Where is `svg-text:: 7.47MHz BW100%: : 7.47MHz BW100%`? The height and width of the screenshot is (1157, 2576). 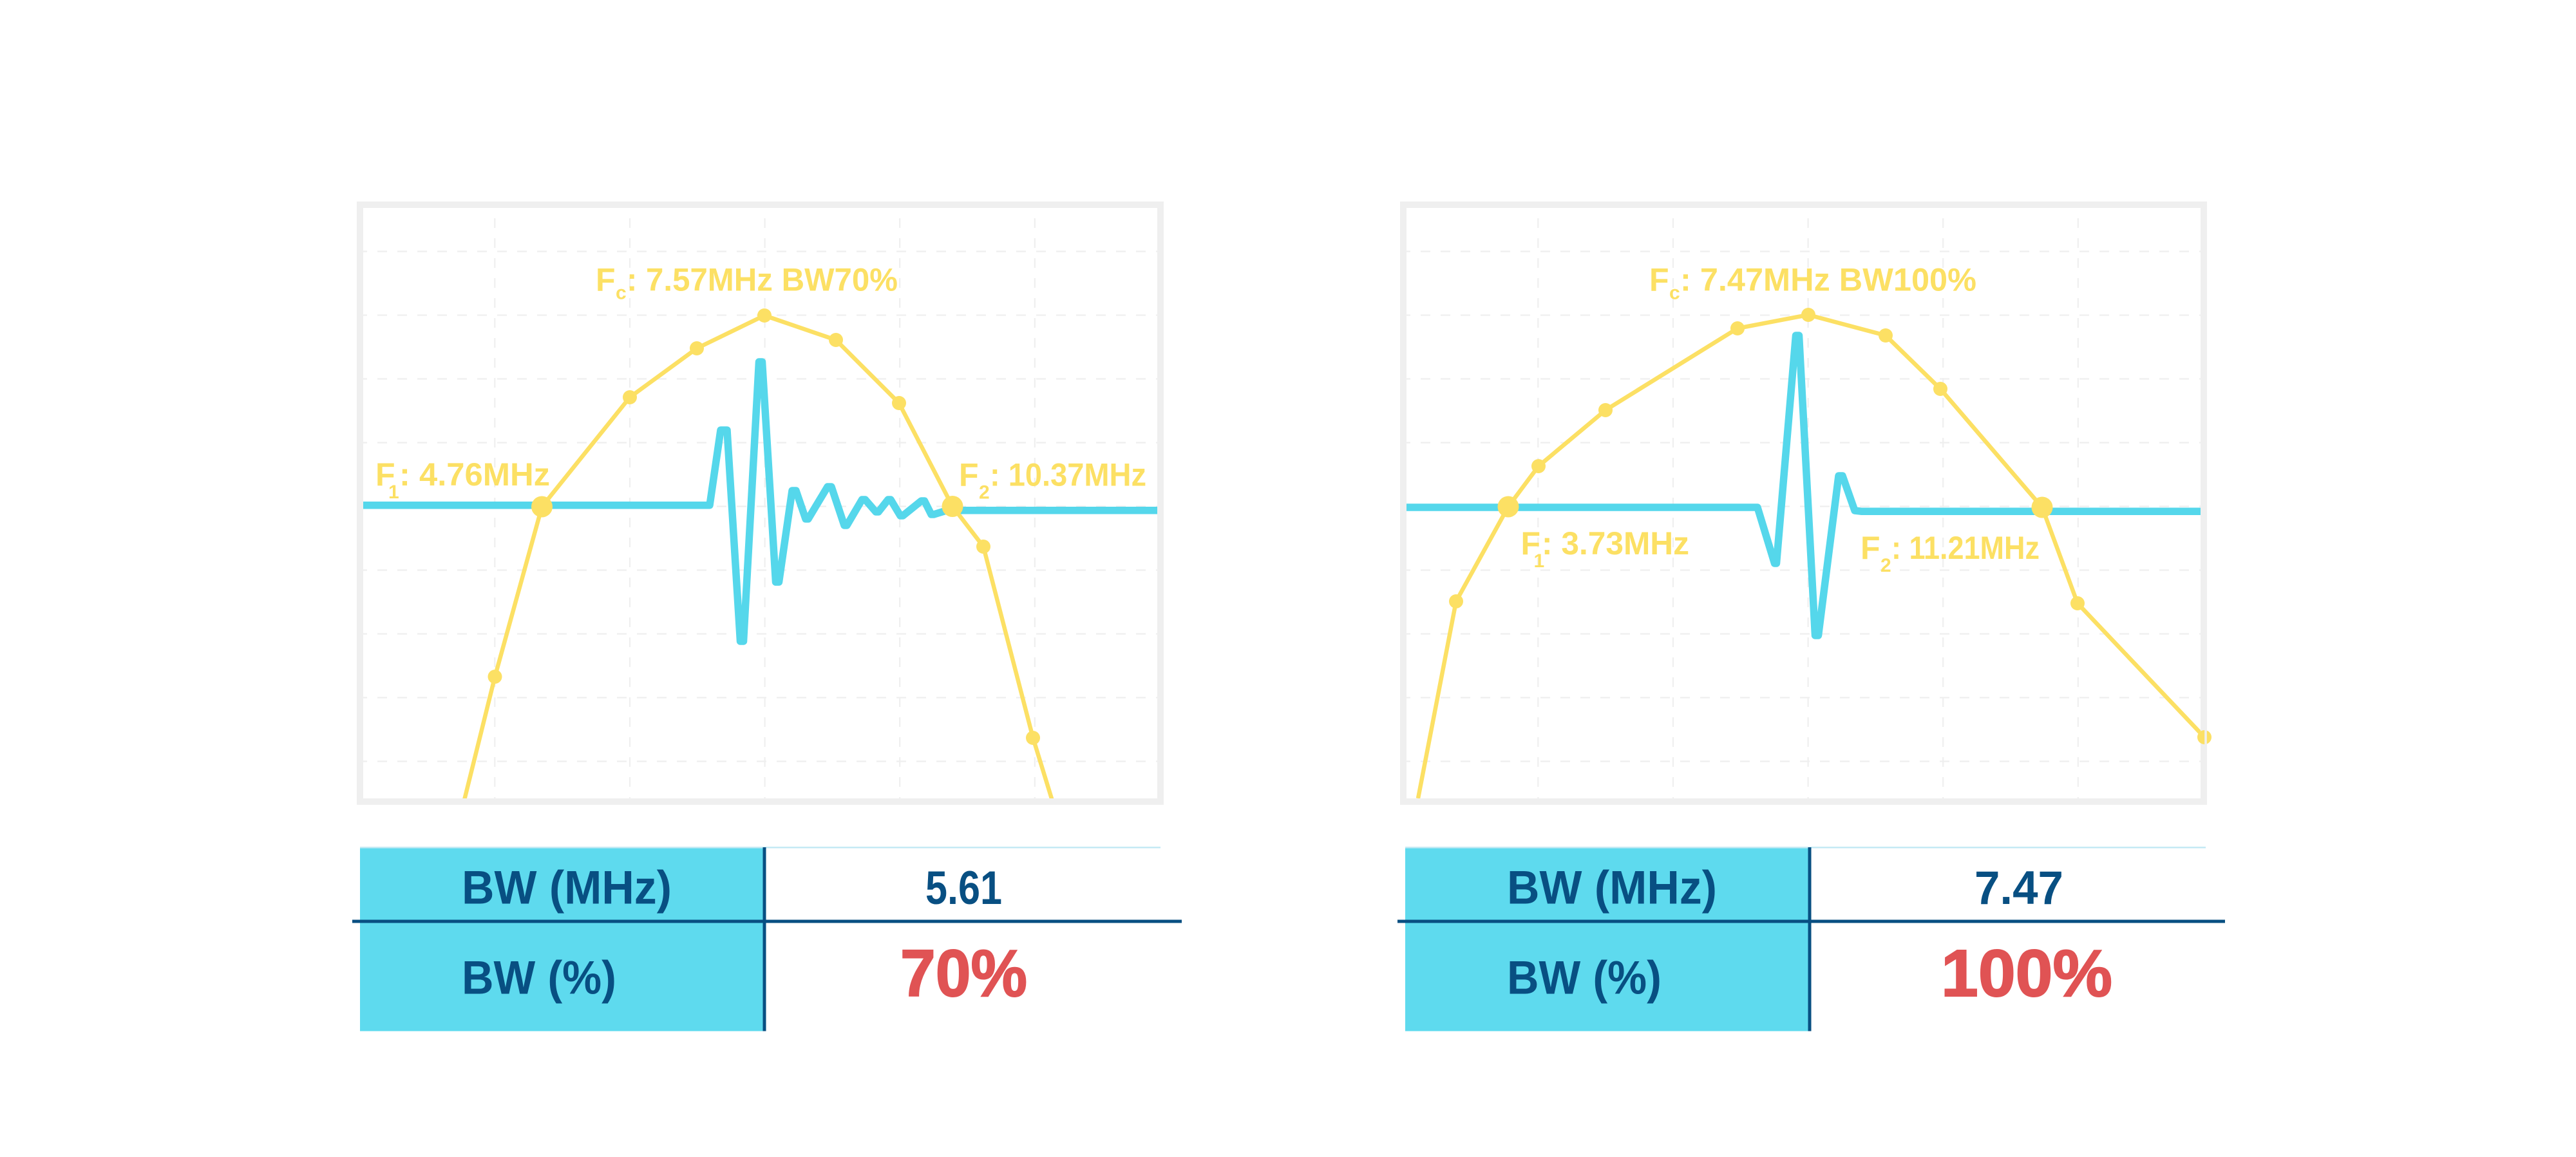
svg-text:: 7.47MHz BW100%: : 7.47MHz BW100% is located at coordinates (1828, 280).